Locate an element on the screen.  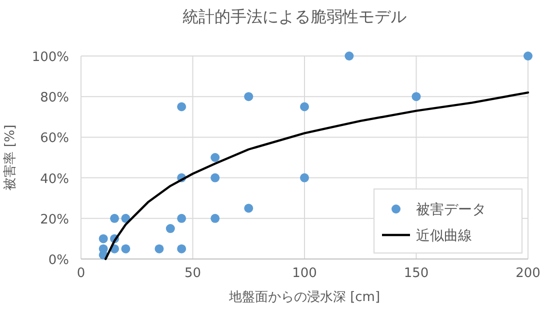
y-tick-label: 0% is located at coordinates (58, 260).